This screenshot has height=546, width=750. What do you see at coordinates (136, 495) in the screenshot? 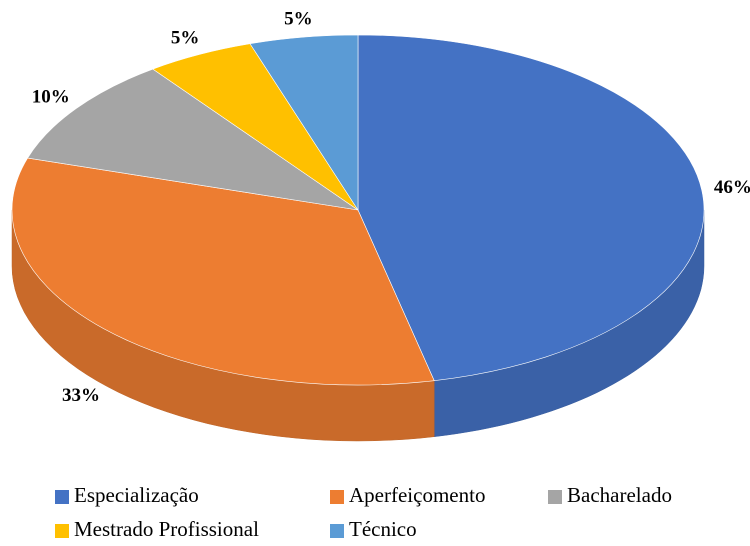
I see `legend-label: Especialização` at bounding box center [136, 495].